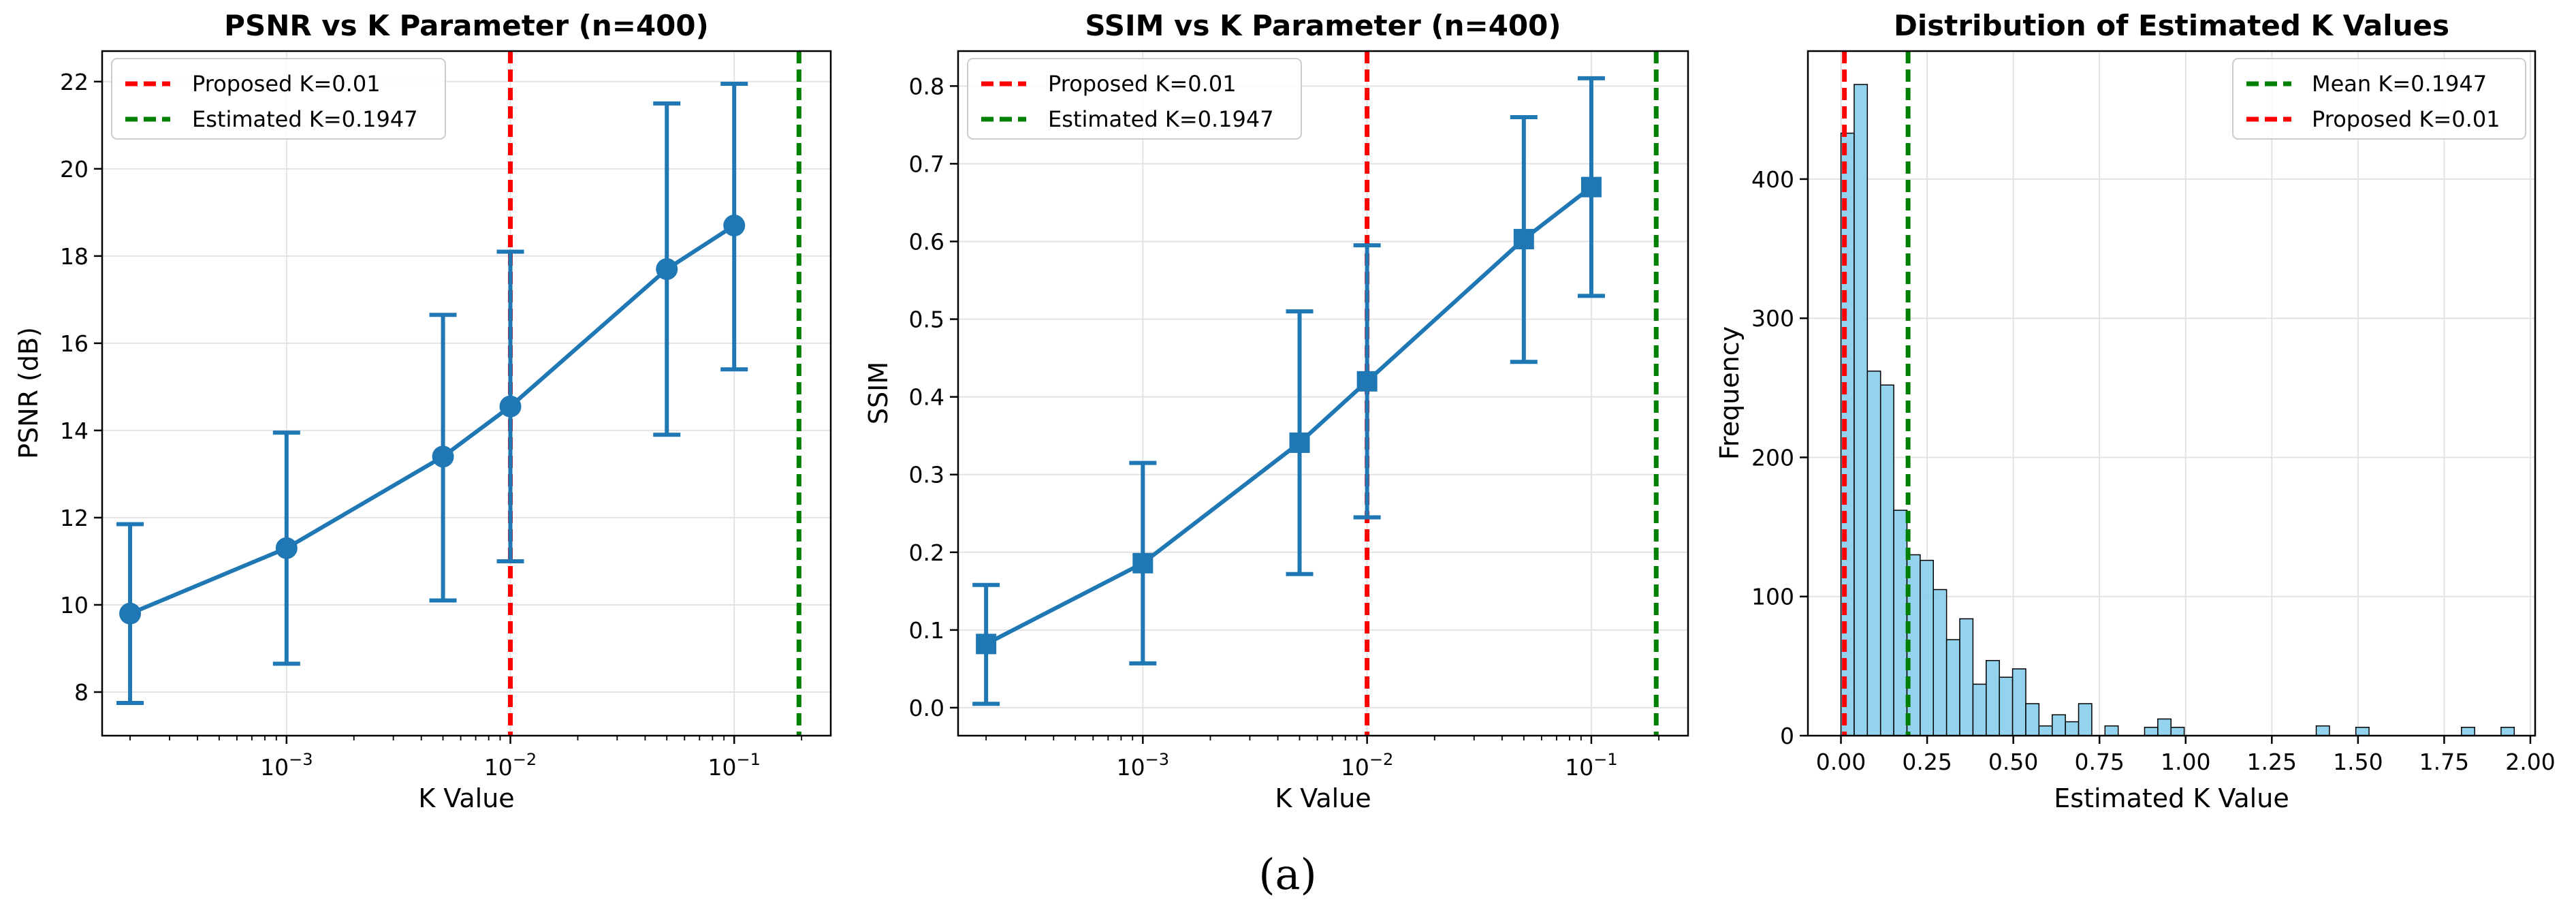 The image size is (2576, 908). I want to click on psnr-y-axis-label: PSNR (dB), so click(29, 393).